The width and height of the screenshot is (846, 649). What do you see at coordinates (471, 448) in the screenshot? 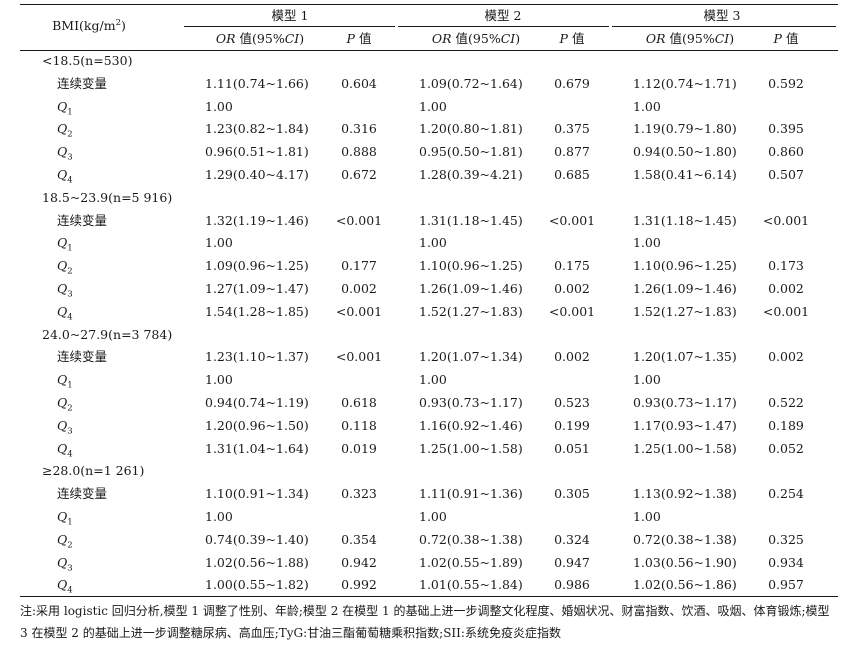
I see `model2-or-cell: 1.25(1.00~1.58)` at bounding box center [471, 448].